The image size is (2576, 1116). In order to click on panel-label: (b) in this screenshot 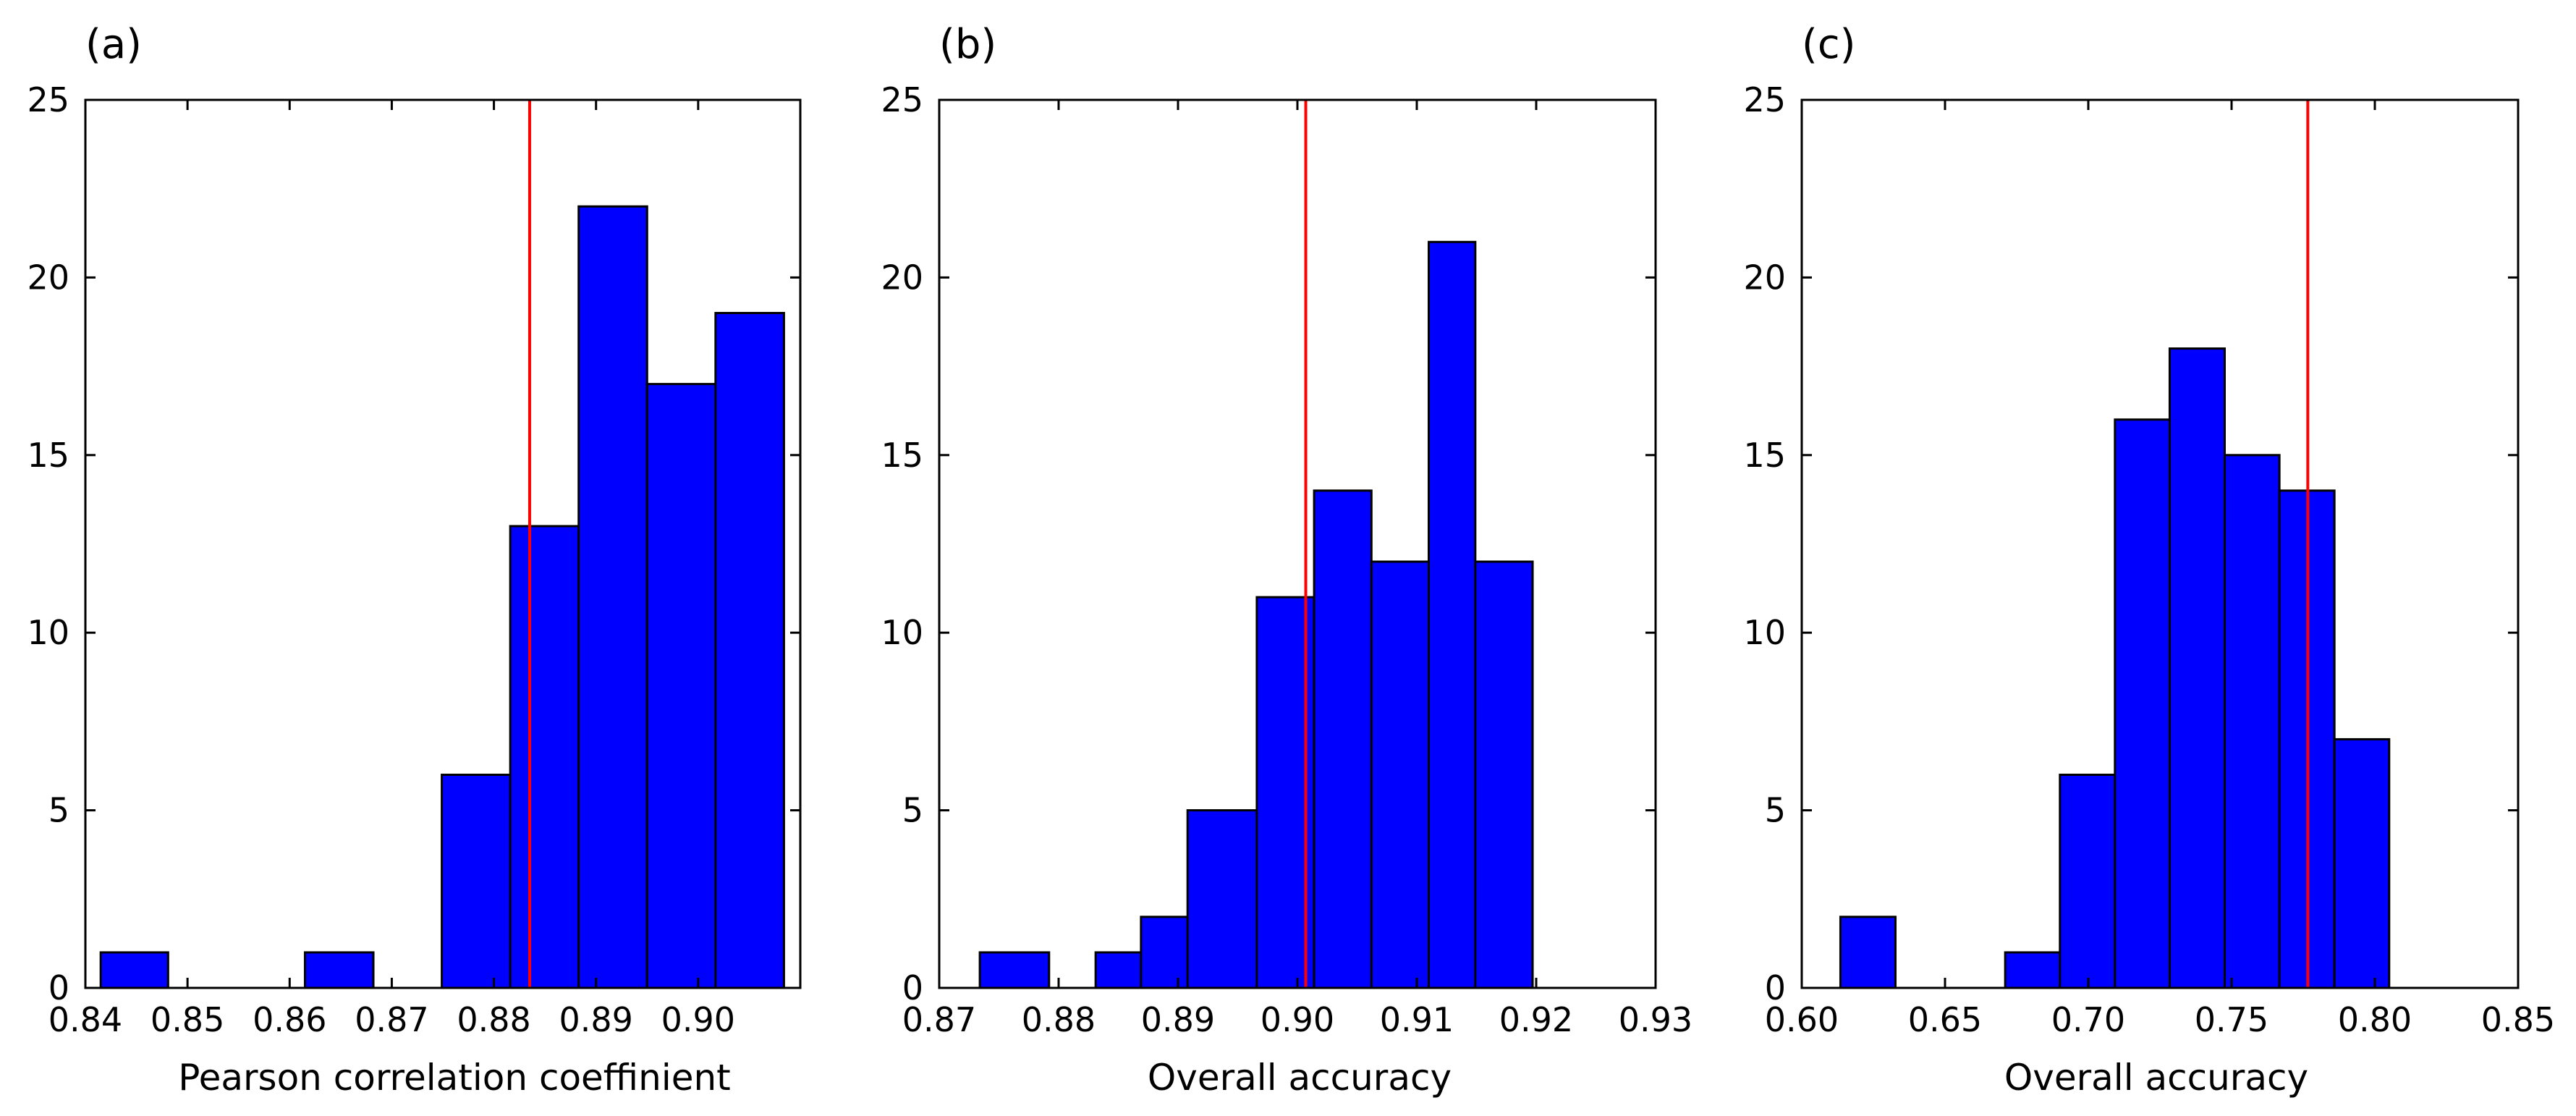, I will do `click(967, 44)`.